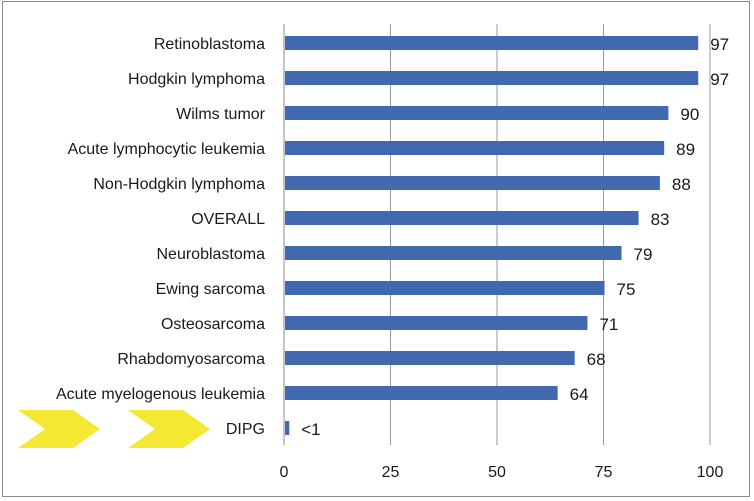 This screenshot has height=501, width=754. Describe the element at coordinates (689, 114) in the screenshot. I see `value-label-wilms-tumor: 90` at that location.